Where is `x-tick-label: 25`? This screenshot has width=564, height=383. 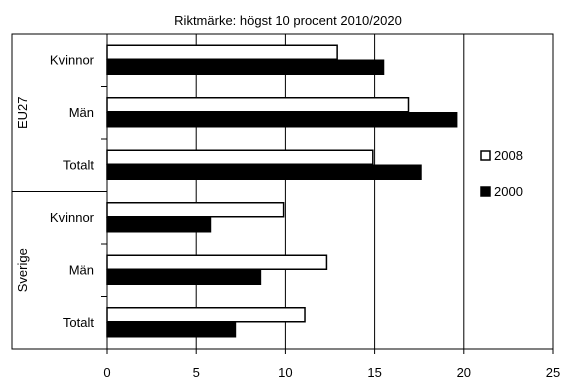
x-tick-label: 25 is located at coordinates (553, 372).